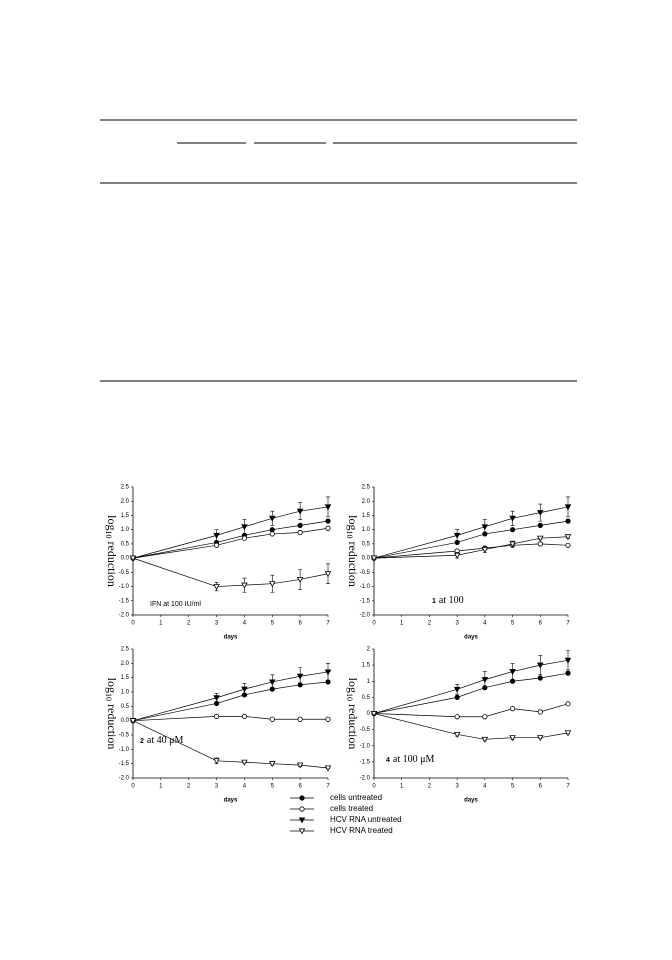 Image resolution: width=672 pixels, height=960 pixels. Describe the element at coordinates (388, 760) in the screenshot. I see `annotation-number: 4` at that location.